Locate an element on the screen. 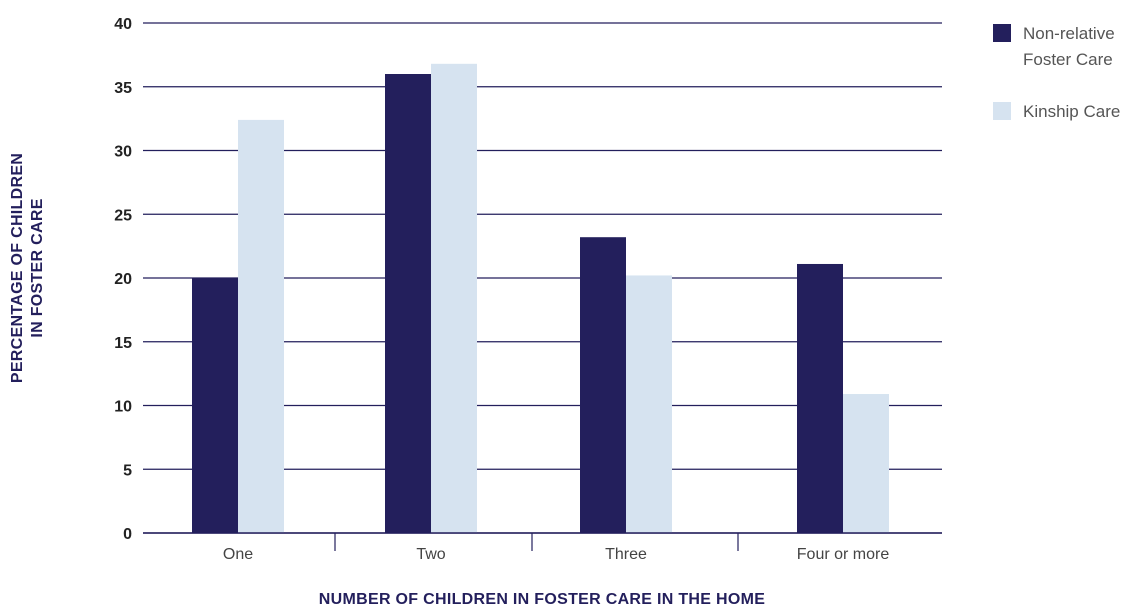 Image resolution: width=1133 pixels, height=610 pixels. y-axis-title-line: PERCENTAGE OF CHILDREN is located at coordinates (17, 268).